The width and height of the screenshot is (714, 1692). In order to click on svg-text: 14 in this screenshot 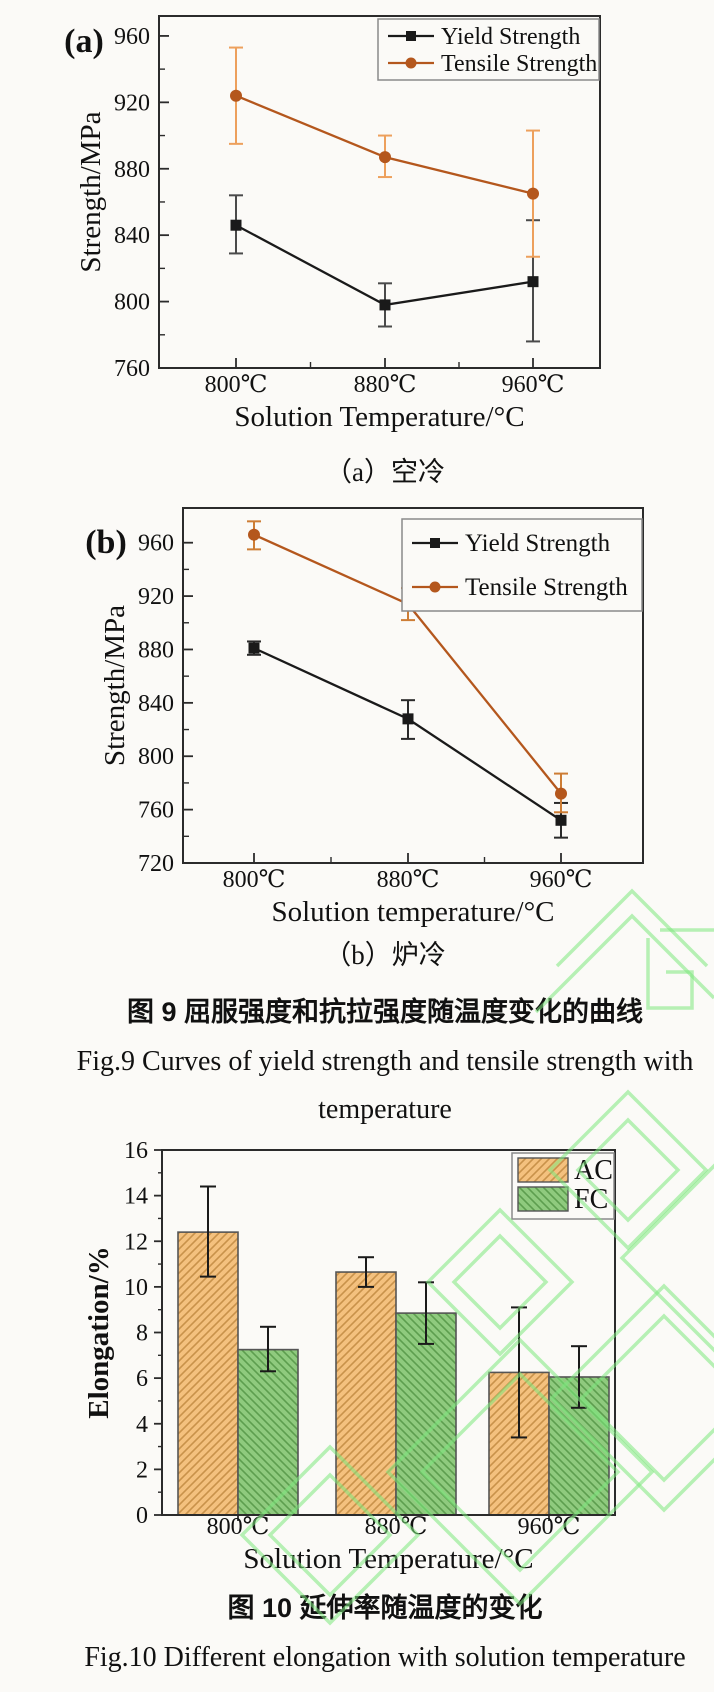, I will do `click(136, 1197)`.